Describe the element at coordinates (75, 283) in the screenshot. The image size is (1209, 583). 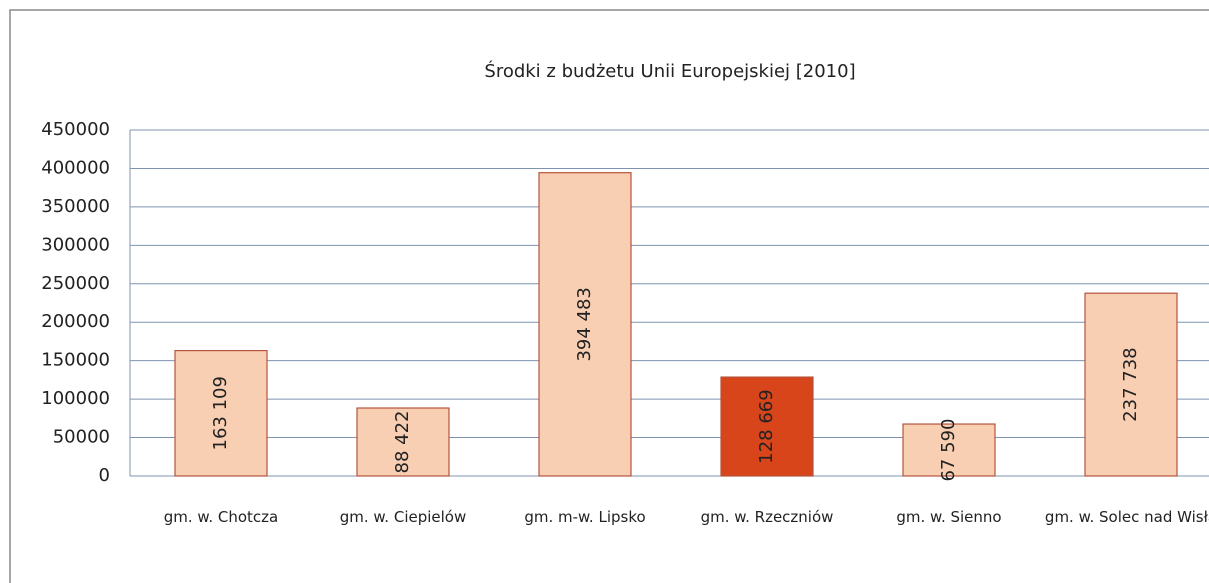
I see `y-tick-label: 250000` at that location.